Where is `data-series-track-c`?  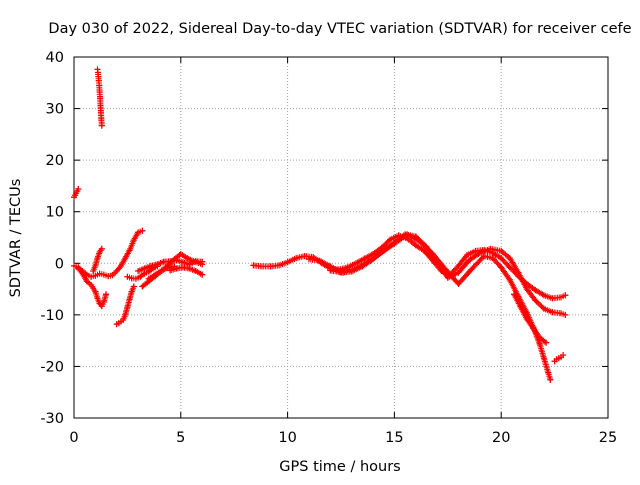
data-series-track-c is located at coordinates (97, 260).